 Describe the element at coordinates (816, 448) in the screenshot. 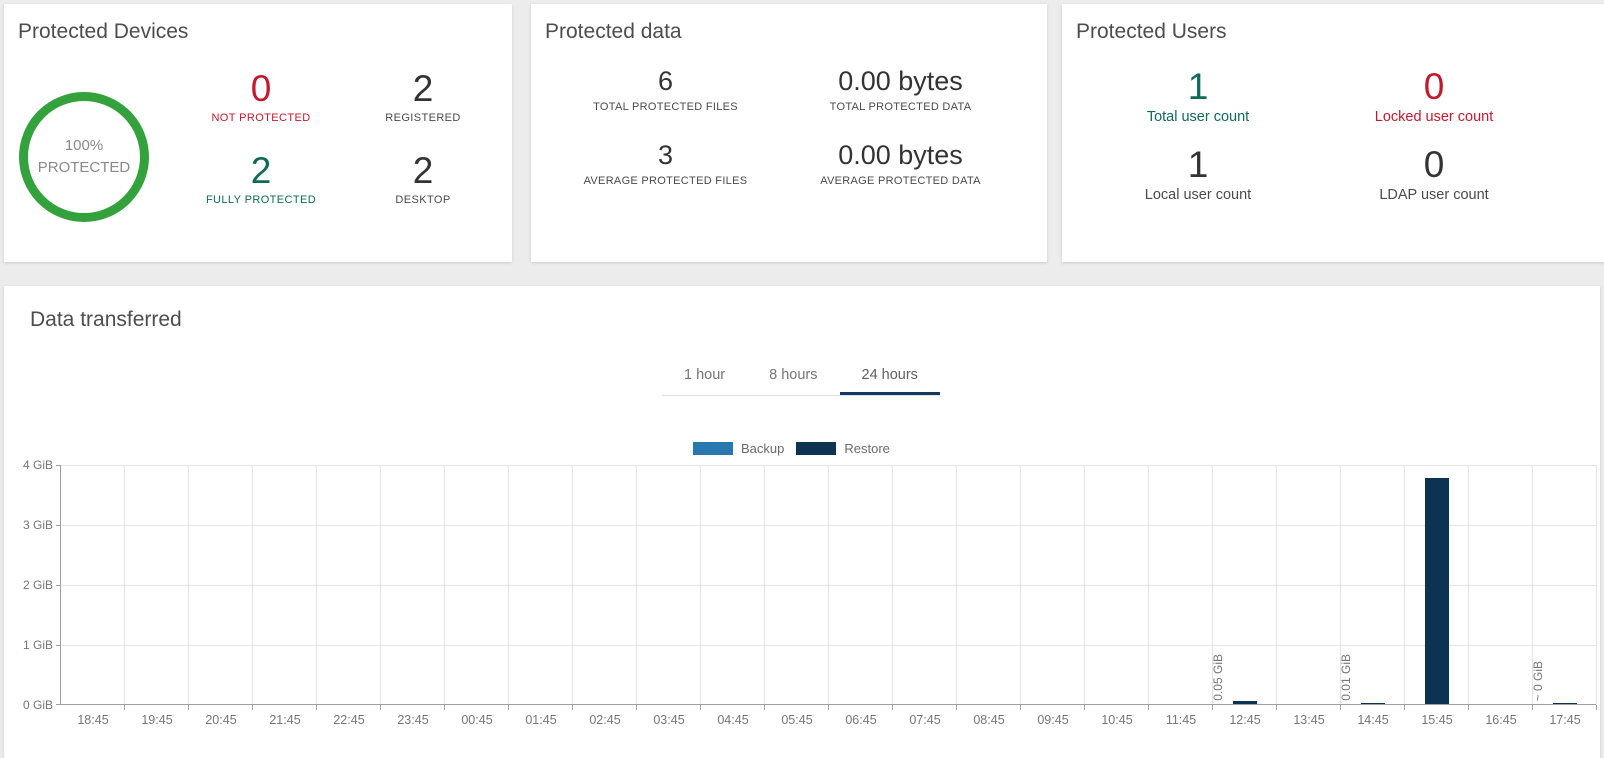

I see `restore-swatch-icon` at that location.